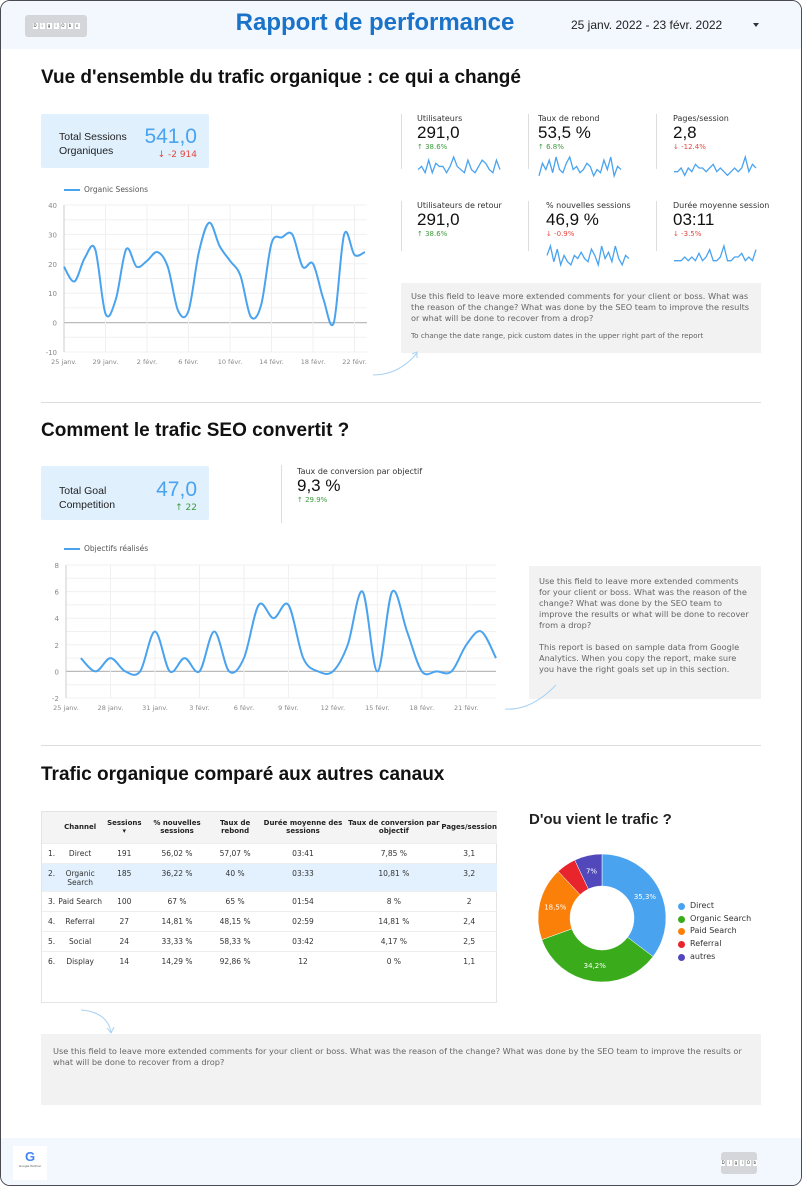 This screenshot has width=802, height=1186. Describe the element at coordinates (469, 920) in the screenshot. I see `table-cell: 2,4` at that location.